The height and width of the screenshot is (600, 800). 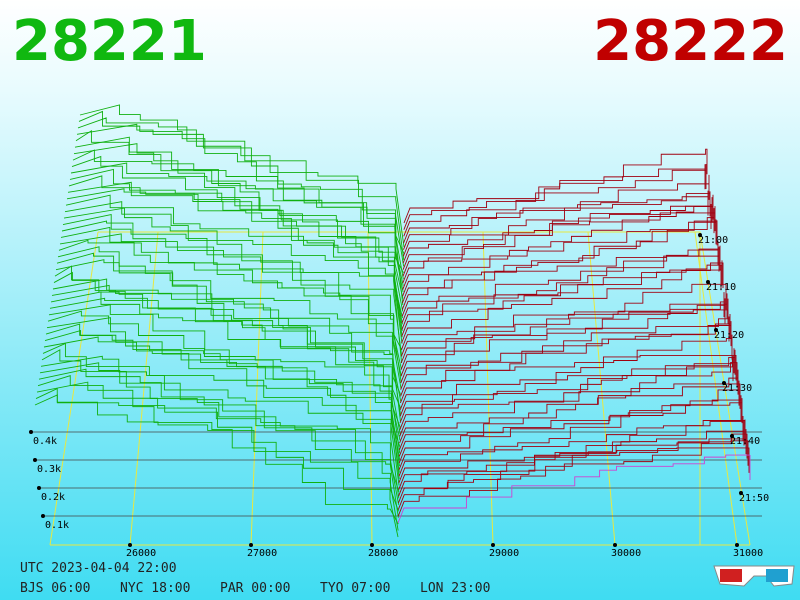 I want to click on zone-time: BJS 06:00, so click(x=55, y=588).